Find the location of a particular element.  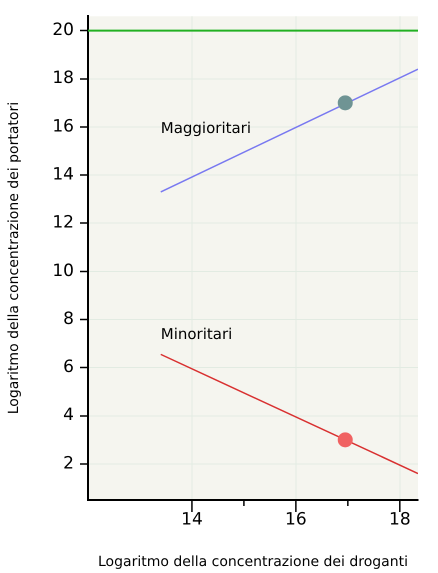

y-tick-label: 14 is located at coordinates (63, 174).